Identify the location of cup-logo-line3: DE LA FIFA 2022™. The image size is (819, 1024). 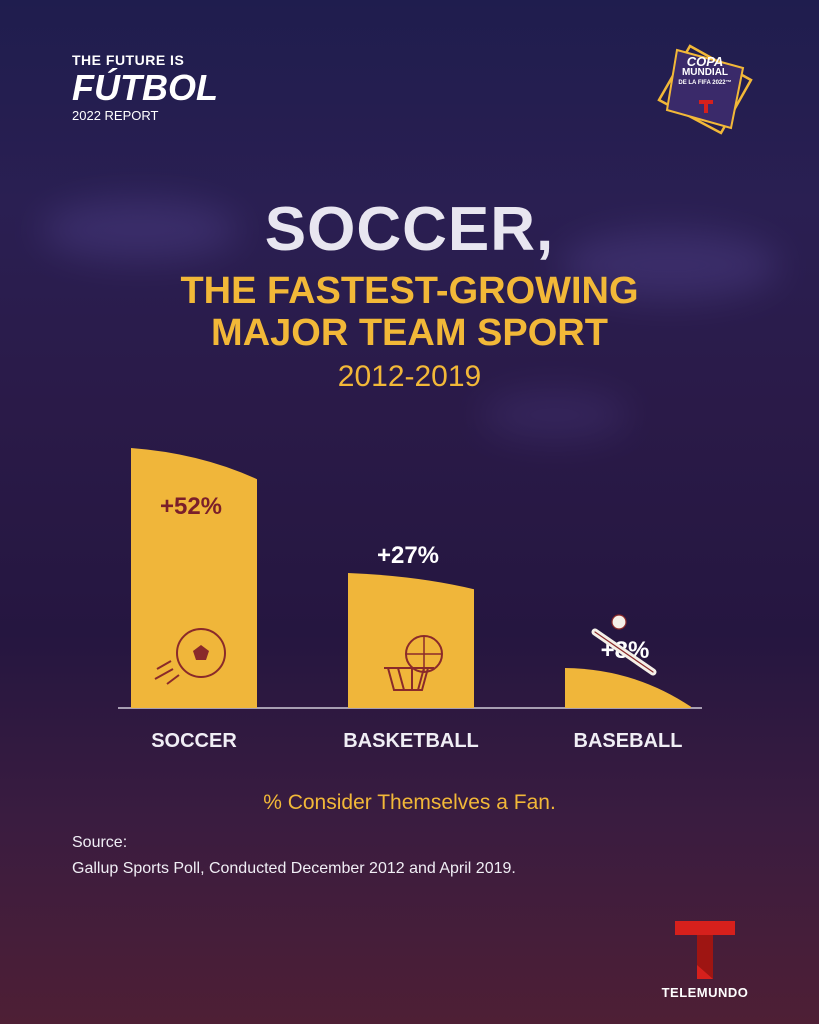
(705, 83).